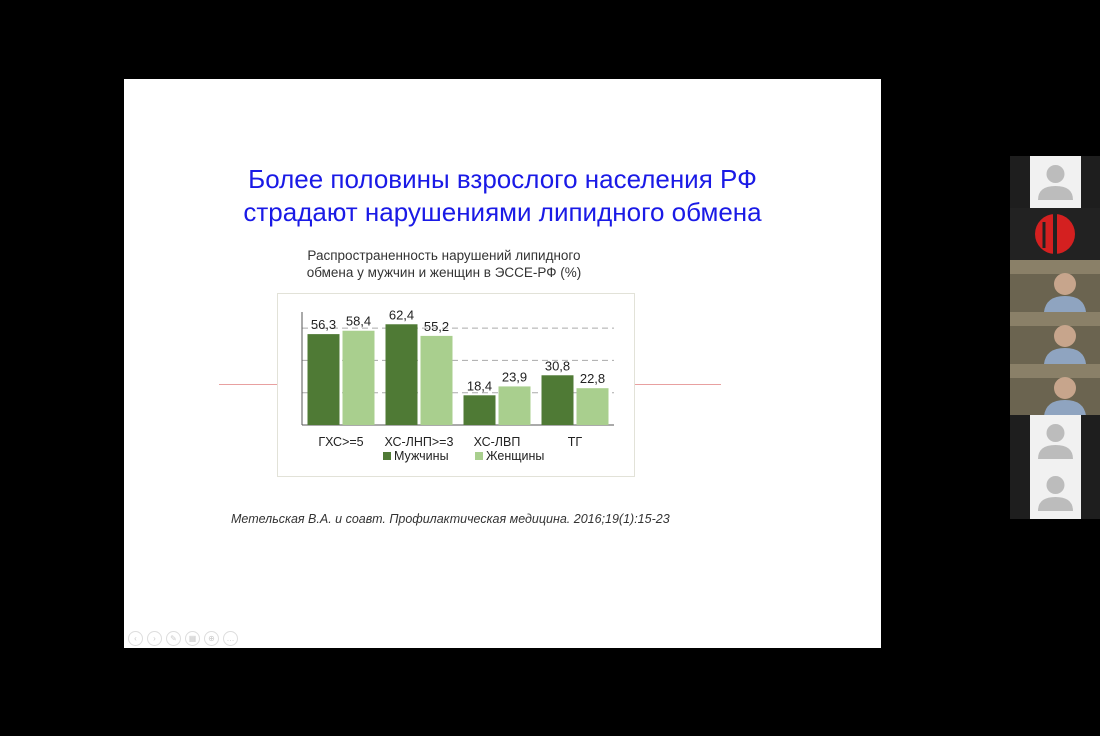 The width and height of the screenshot is (1100, 736). I want to click on chart-subtitle-line-2: обмена у мужчин и женщин в ЭССЕ-РФ (%), so click(444, 272).